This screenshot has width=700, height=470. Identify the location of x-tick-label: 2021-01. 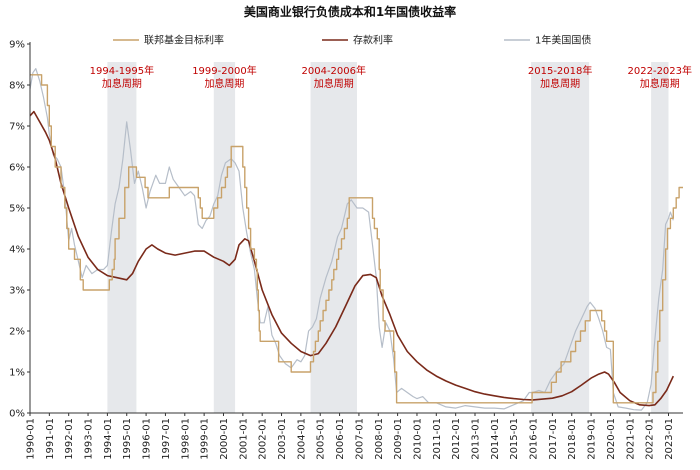
(630, 439).